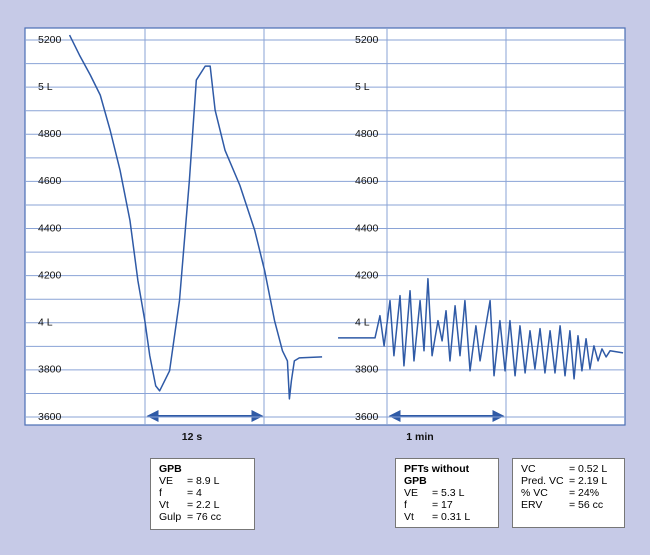  Describe the element at coordinates (481, 328) in the screenshot. I see `trace` at that location.